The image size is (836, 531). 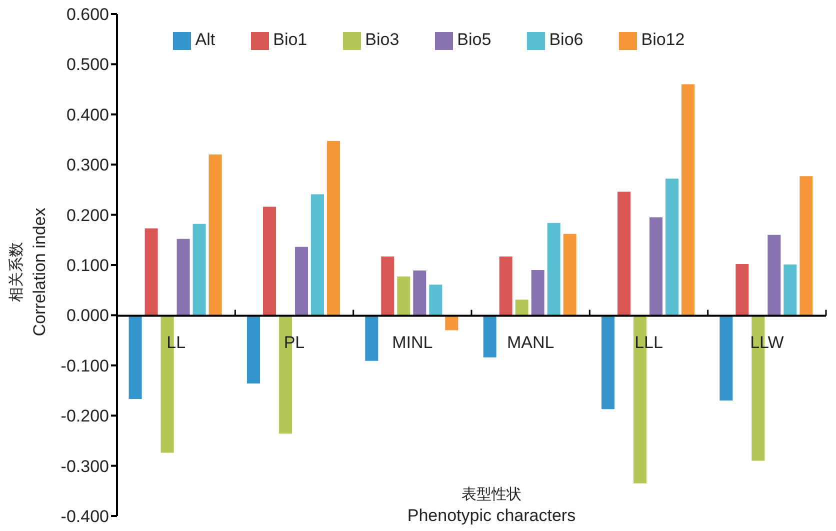 What do you see at coordinates (84, 466) in the screenshot?
I see `y-tick-label: -0.300` at bounding box center [84, 466].